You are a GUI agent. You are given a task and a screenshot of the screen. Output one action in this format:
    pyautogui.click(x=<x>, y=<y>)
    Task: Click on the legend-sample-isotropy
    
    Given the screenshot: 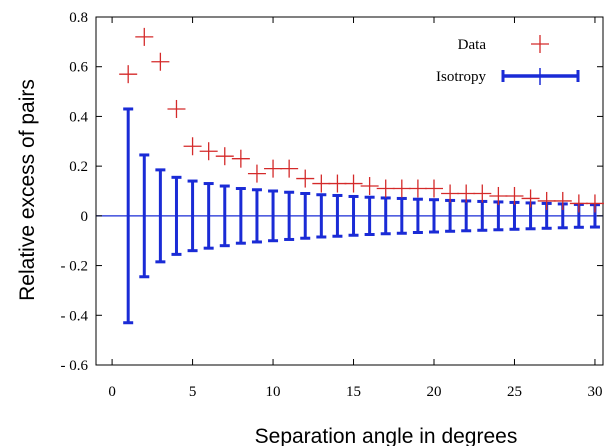 What is the action you would take?
    pyautogui.click(x=540, y=76)
    